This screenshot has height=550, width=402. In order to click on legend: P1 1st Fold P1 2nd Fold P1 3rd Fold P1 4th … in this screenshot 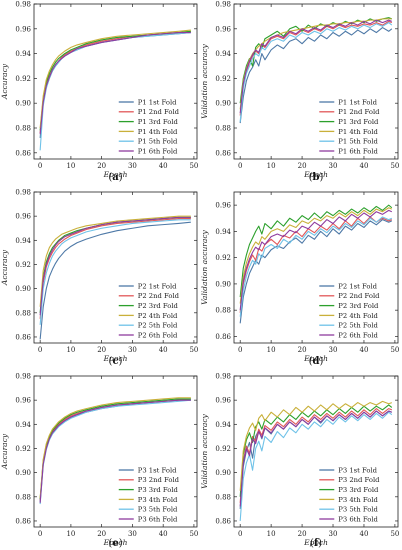, I will do `click(349, 126)`.